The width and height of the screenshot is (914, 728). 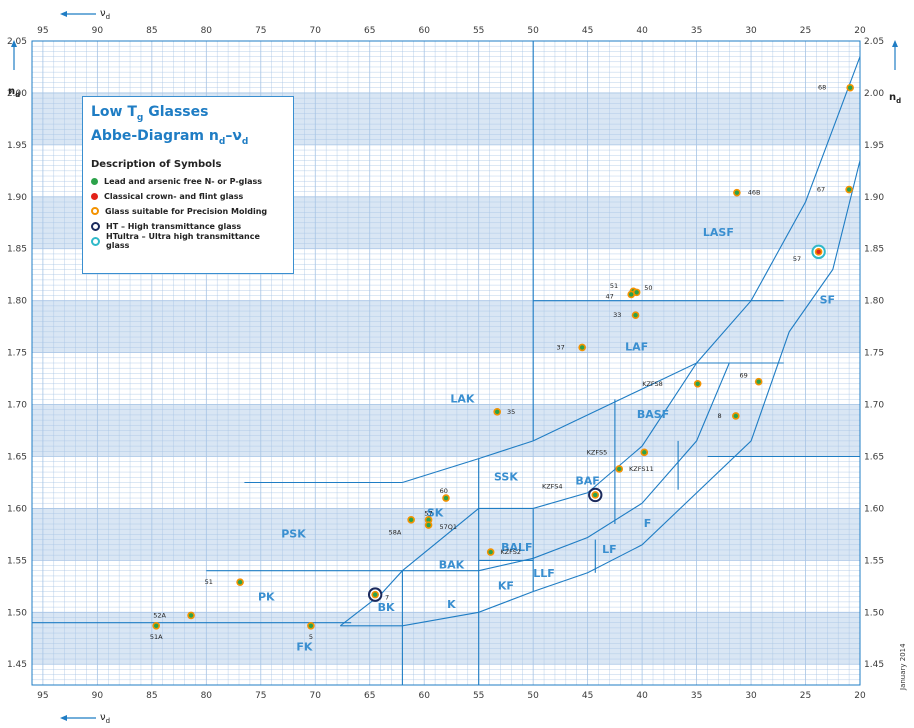 I want to click on y-tick-right: 1.90, so click(x=874, y=198).